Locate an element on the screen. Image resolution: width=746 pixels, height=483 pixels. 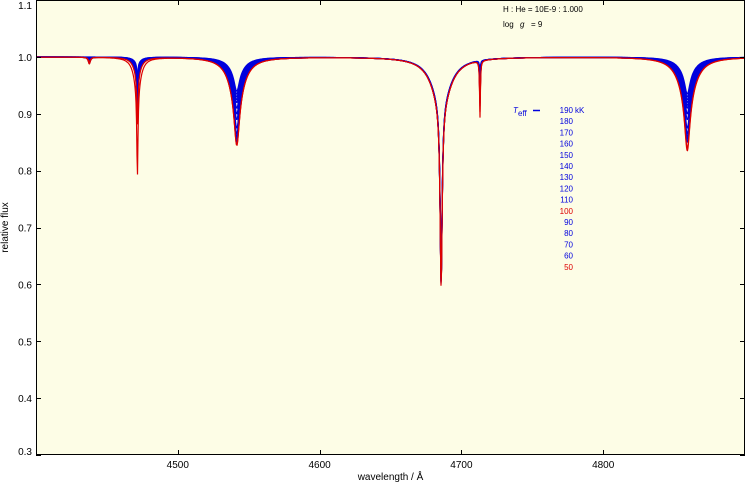
logg-symbol: g is located at coordinates (522, 24).